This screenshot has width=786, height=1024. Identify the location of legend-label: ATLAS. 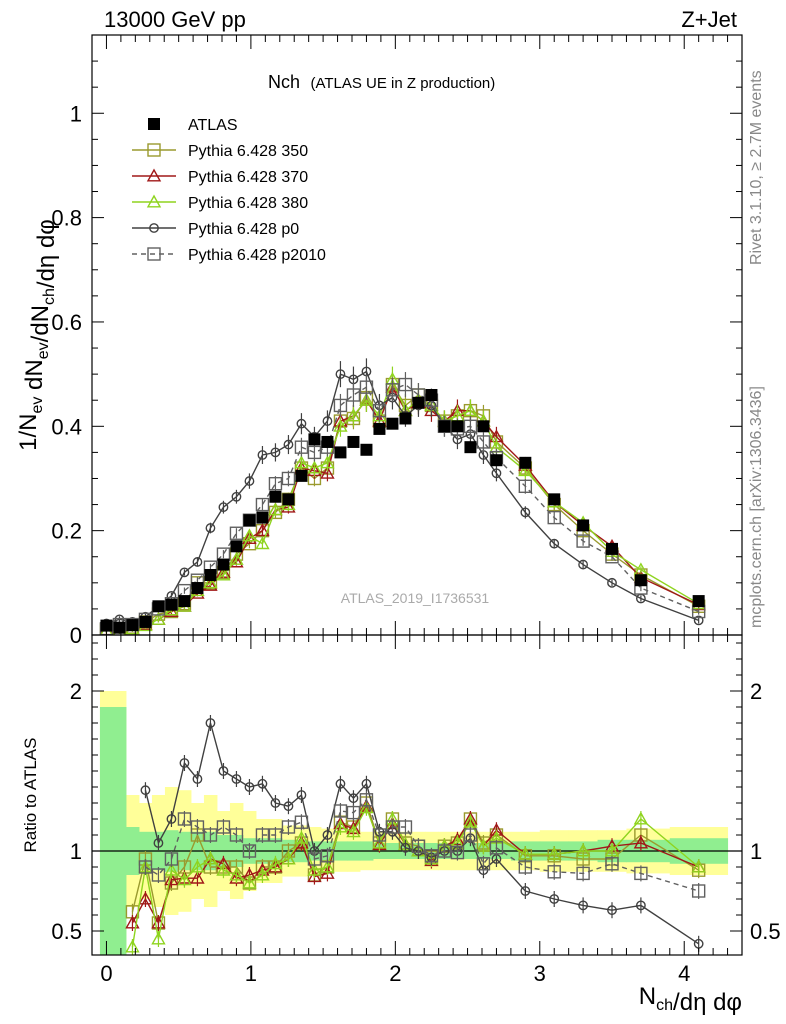
(213, 125).